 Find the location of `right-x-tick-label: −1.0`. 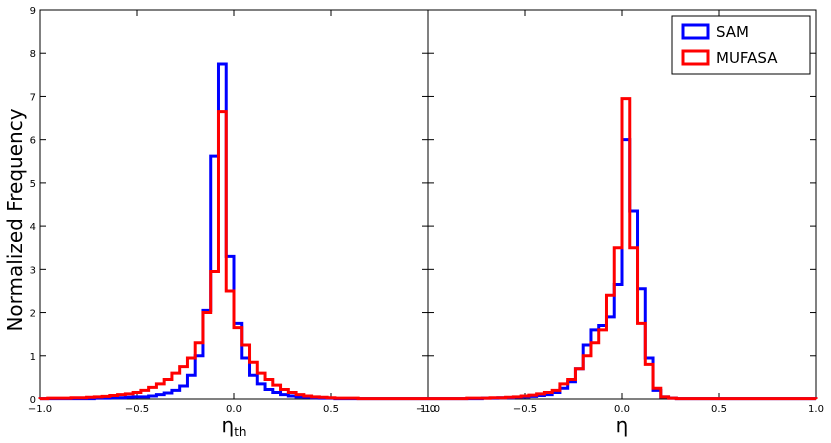

right-x-tick-label: −1.0 is located at coordinates (428, 409).